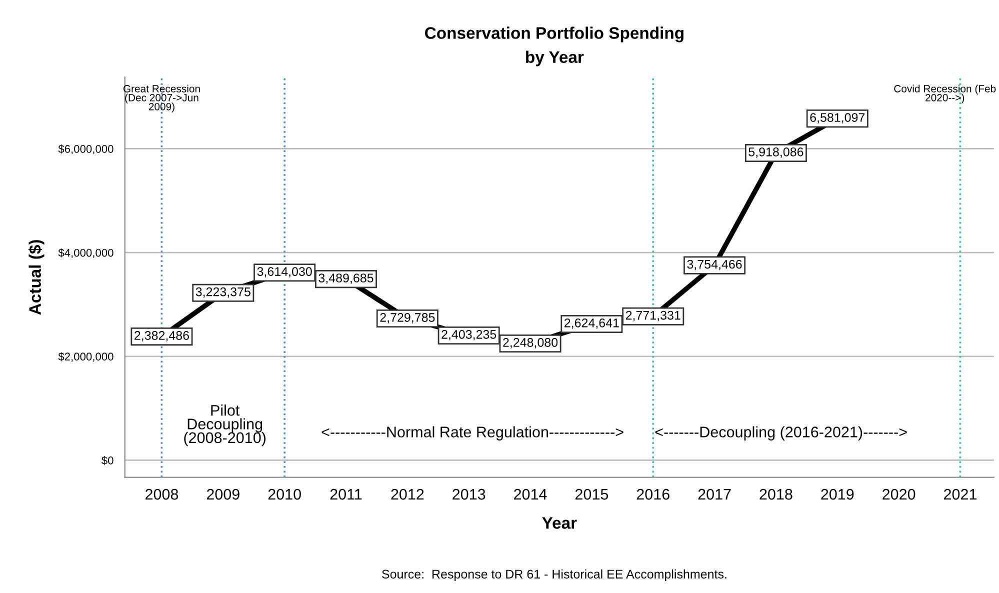 This screenshot has height=593, width=999. What do you see at coordinates (714, 265) in the screenshot?
I see `data-label: 3,754,466` at bounding box center [714, 265].